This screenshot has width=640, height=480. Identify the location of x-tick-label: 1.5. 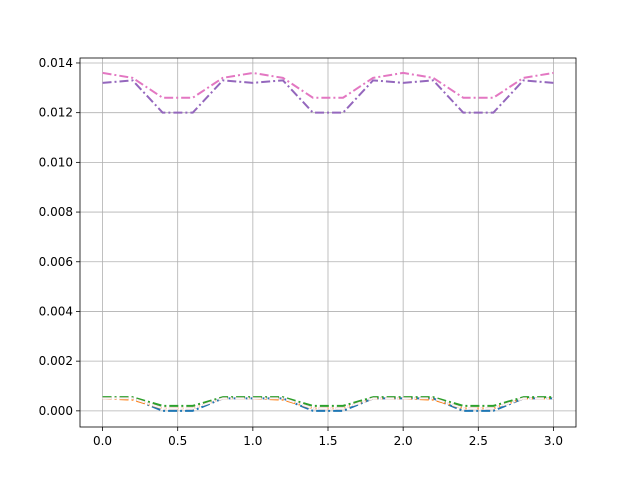
(327, 441).